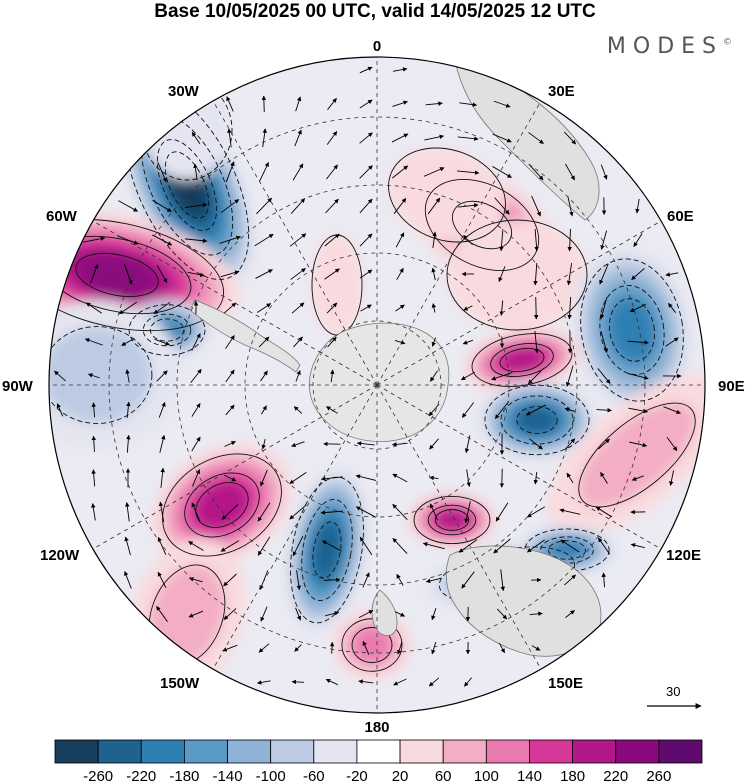  I want to click on lon-label-180: 180, so click(376, 727).